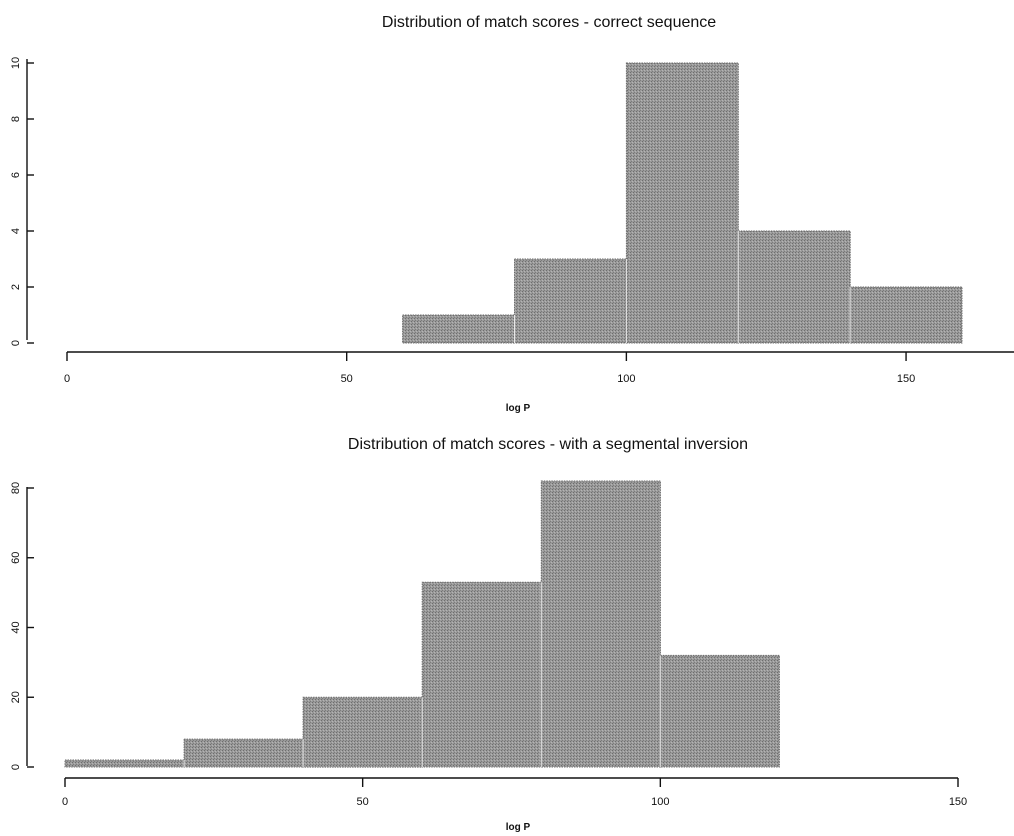  I want to click on y-ticks: 0 2 4 6 8 10, so click(22, 201).